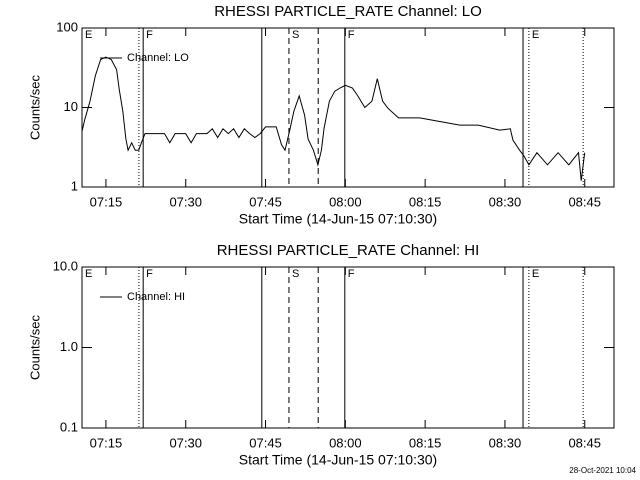 Image resolution: width=640 pixels, height=480 pixels. I want to click on y-tick-label: 10.0, so click(65, 265).